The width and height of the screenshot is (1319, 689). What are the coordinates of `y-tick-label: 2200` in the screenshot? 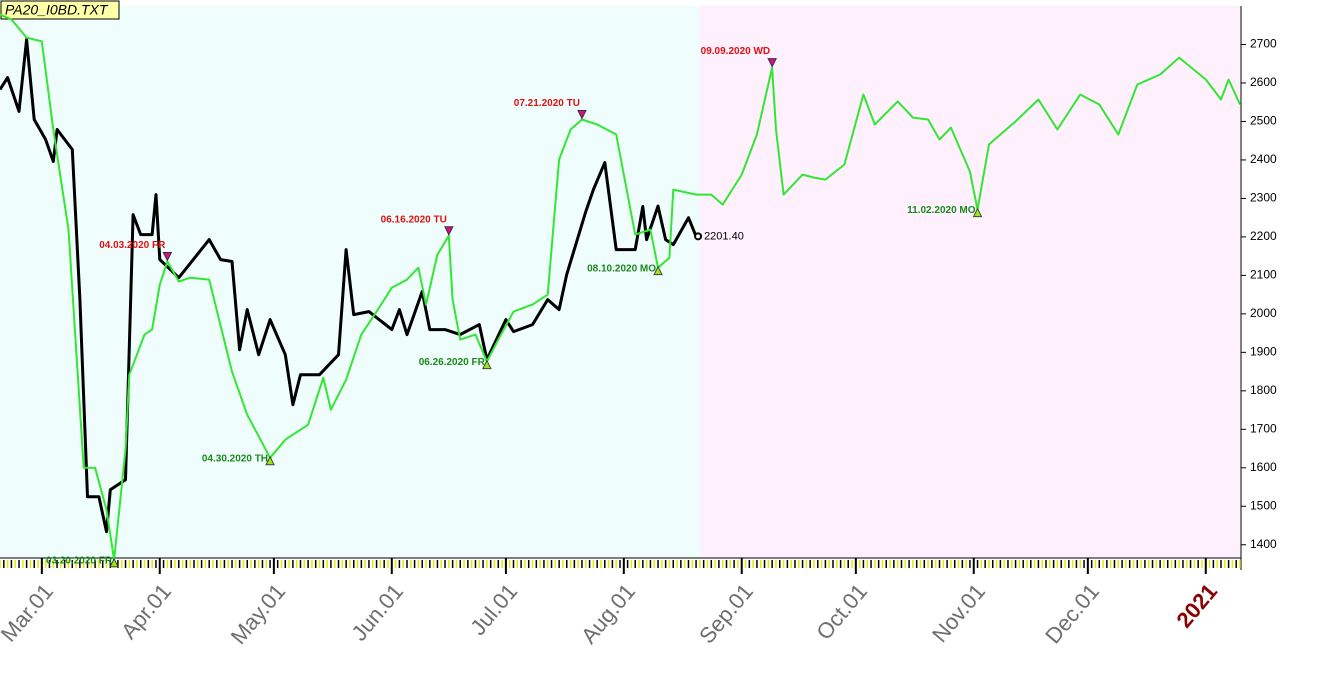 It's located at (1263, 236).